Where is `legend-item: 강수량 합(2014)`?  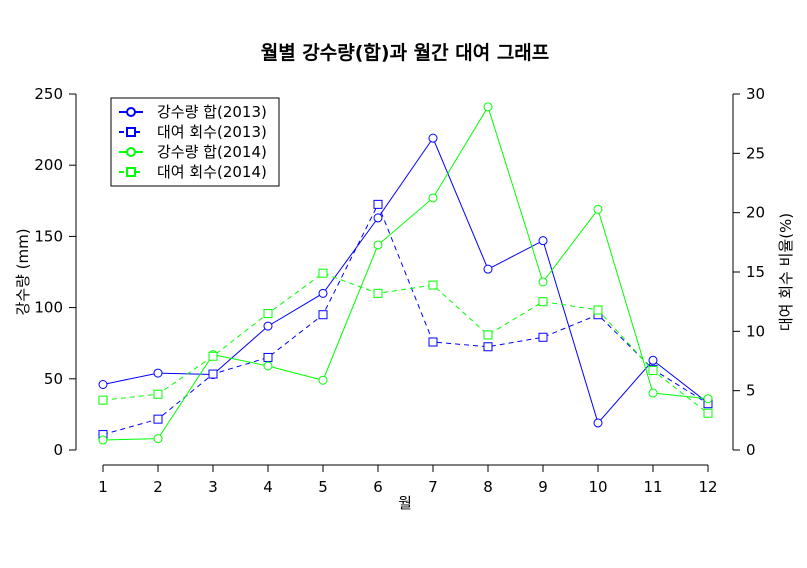
legend-item: 강수량 합(2014) is located at coordinates (193, 152).